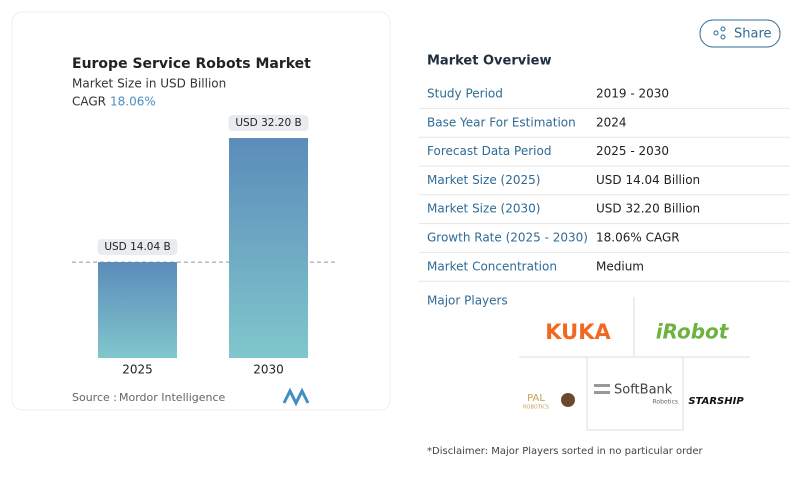  Describe the element at coordinates (666, 402) in the screenshot. I see `logo-softbank-sub: Robotics` at that location.